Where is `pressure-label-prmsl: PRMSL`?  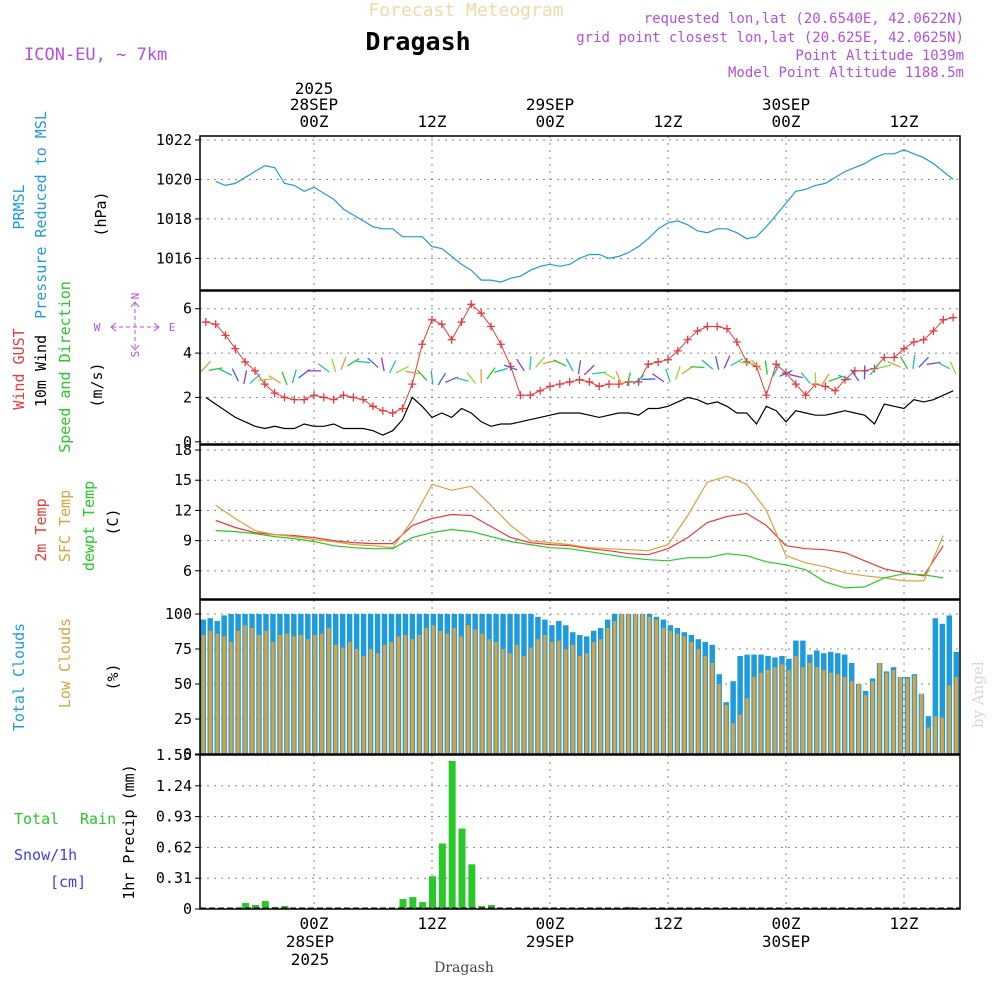
pressure-label-prmsl: PRMSL is located at coordinates (19, 206).